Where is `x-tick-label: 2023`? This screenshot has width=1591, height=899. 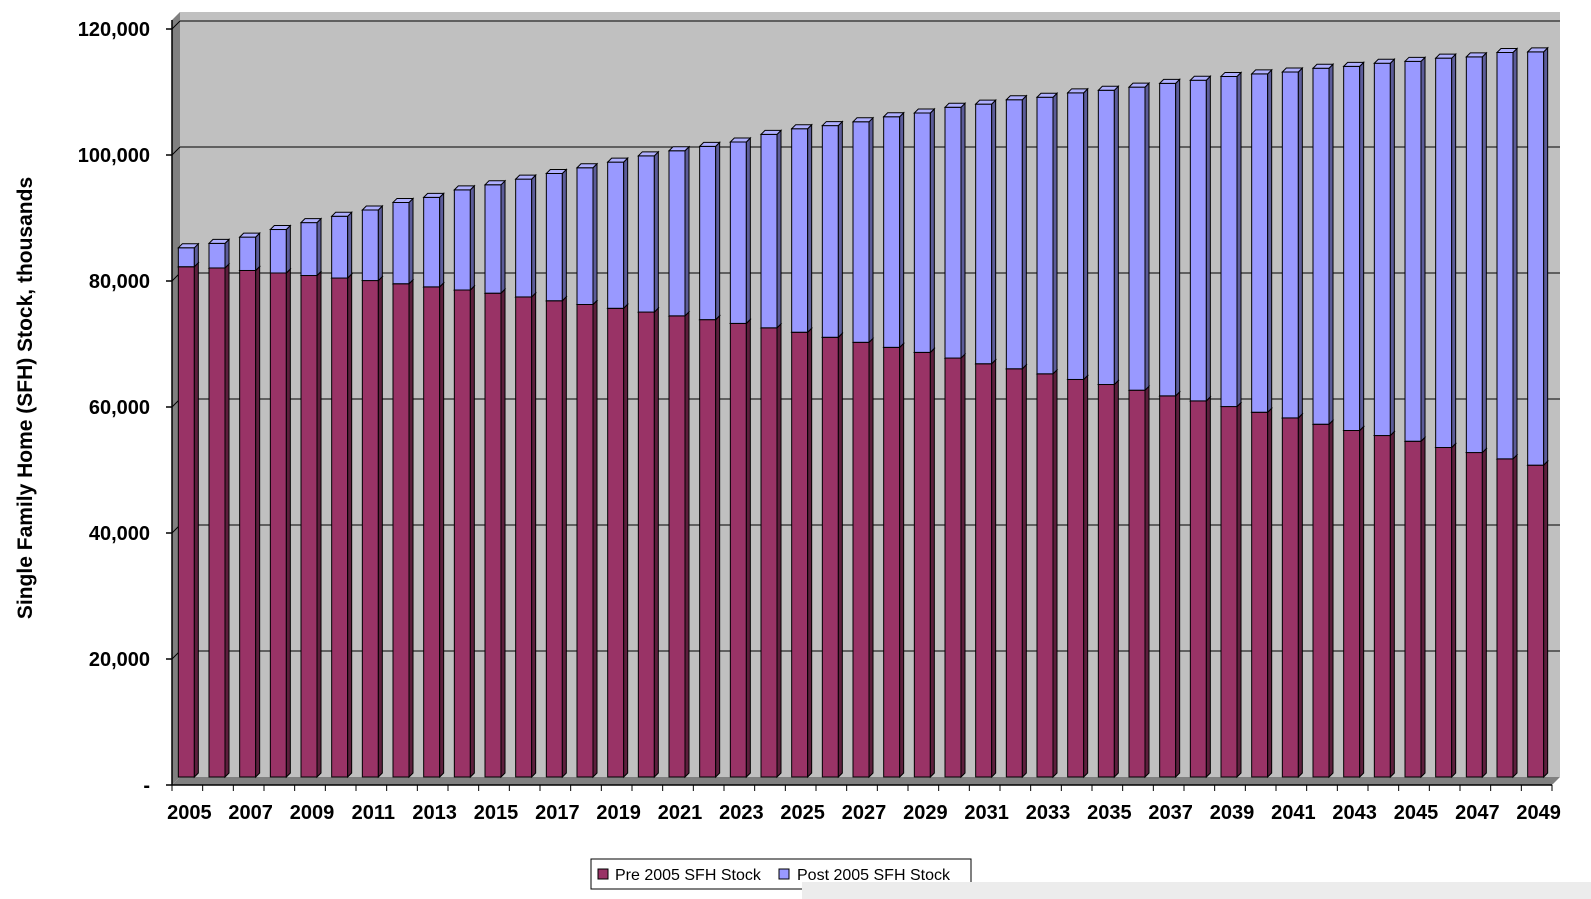 x-tick-label: 2023 is located at coordinates (741, 813).